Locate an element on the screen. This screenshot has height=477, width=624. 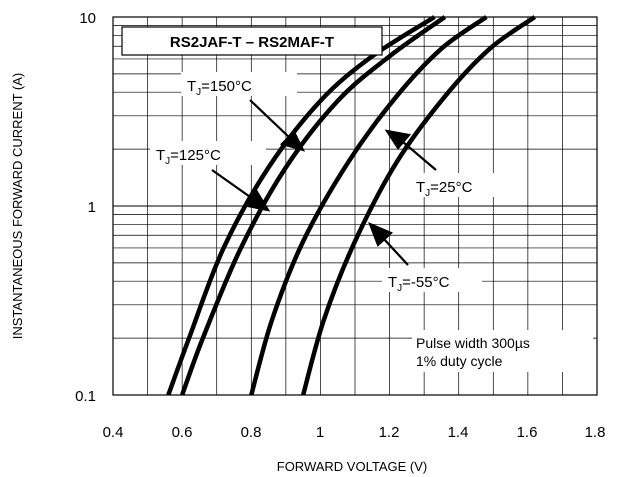
chart-title: RS2JAF-T – RS2MAF-T is located at coordinates (252, 42).